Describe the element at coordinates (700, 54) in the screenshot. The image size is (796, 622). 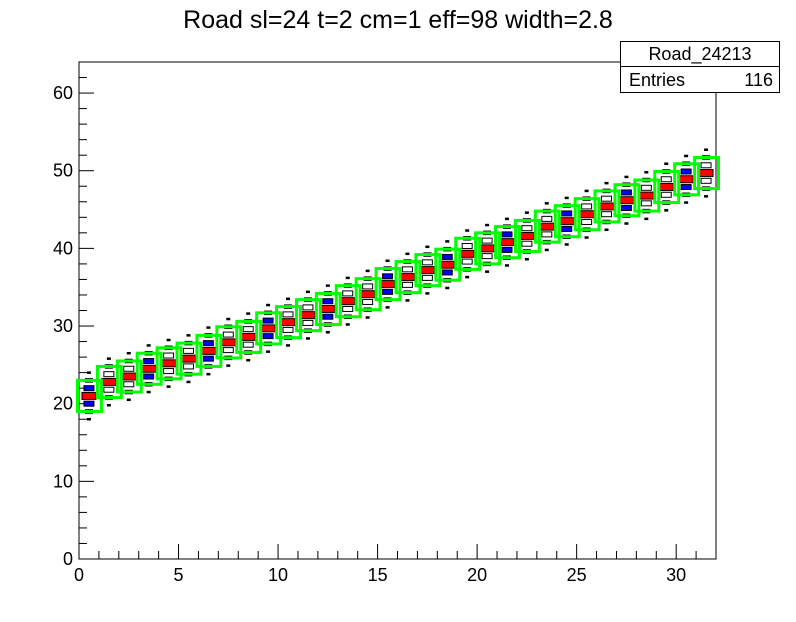
I see `stats-histogram-name: Road_24213` at that location.